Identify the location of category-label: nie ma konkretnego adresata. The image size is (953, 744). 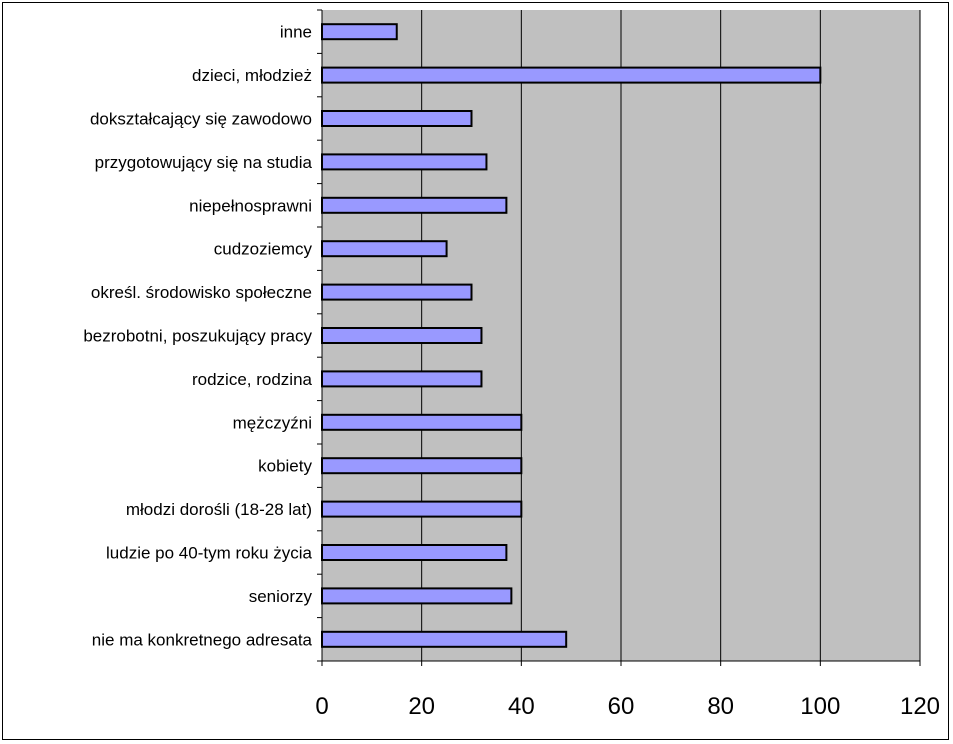
(202, 639).